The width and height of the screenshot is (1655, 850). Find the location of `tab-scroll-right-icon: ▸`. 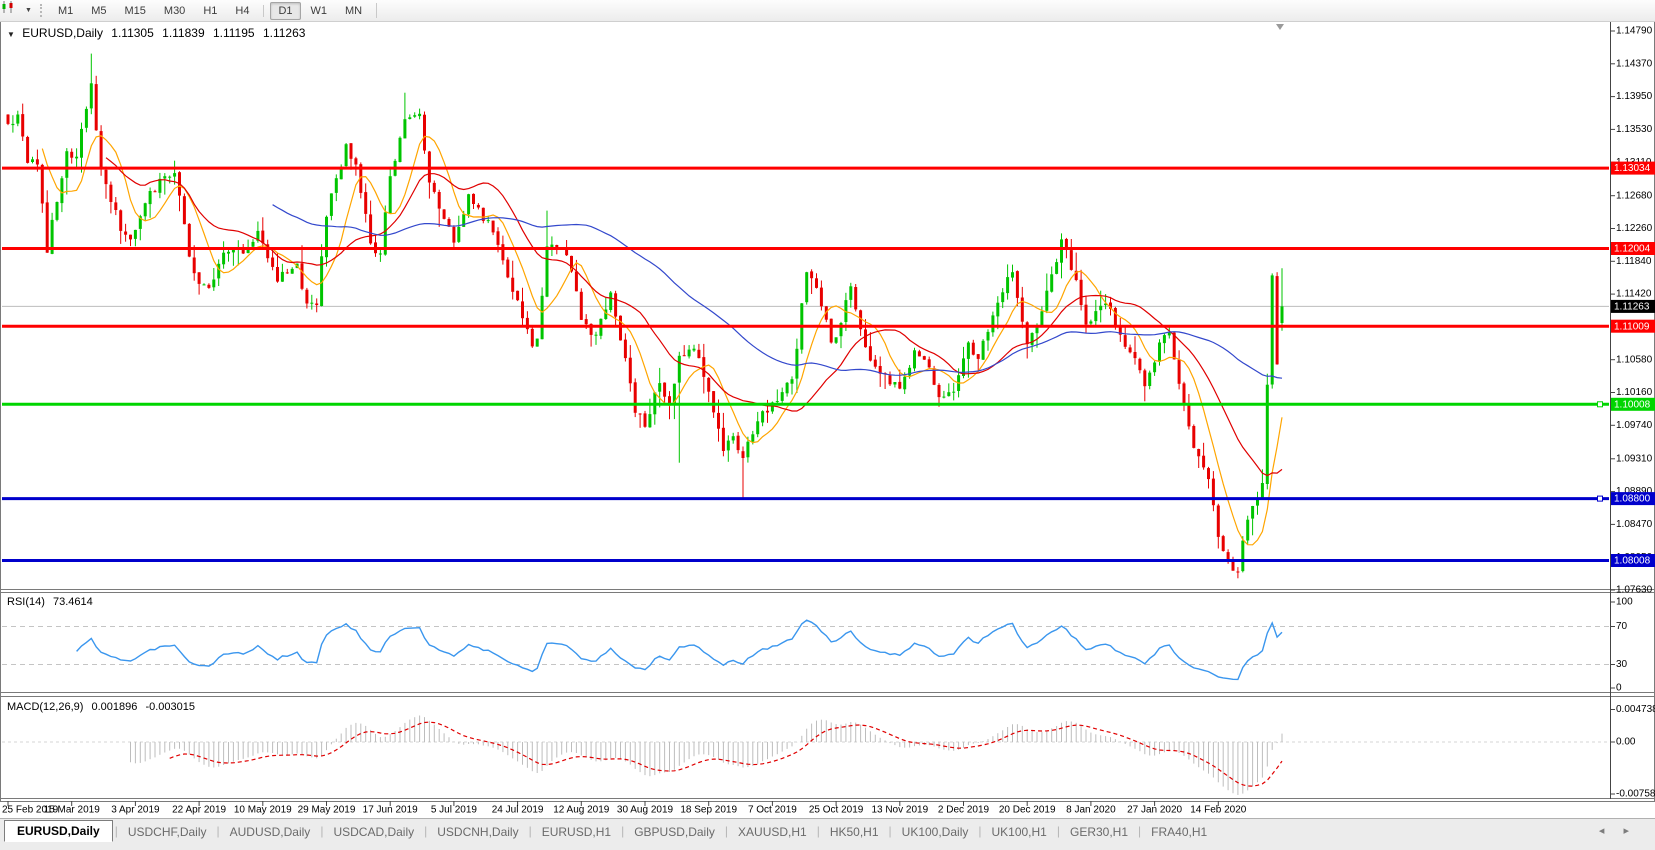

tab-scroll-right-icon: ▸ is located at coordinates (1630, 831).